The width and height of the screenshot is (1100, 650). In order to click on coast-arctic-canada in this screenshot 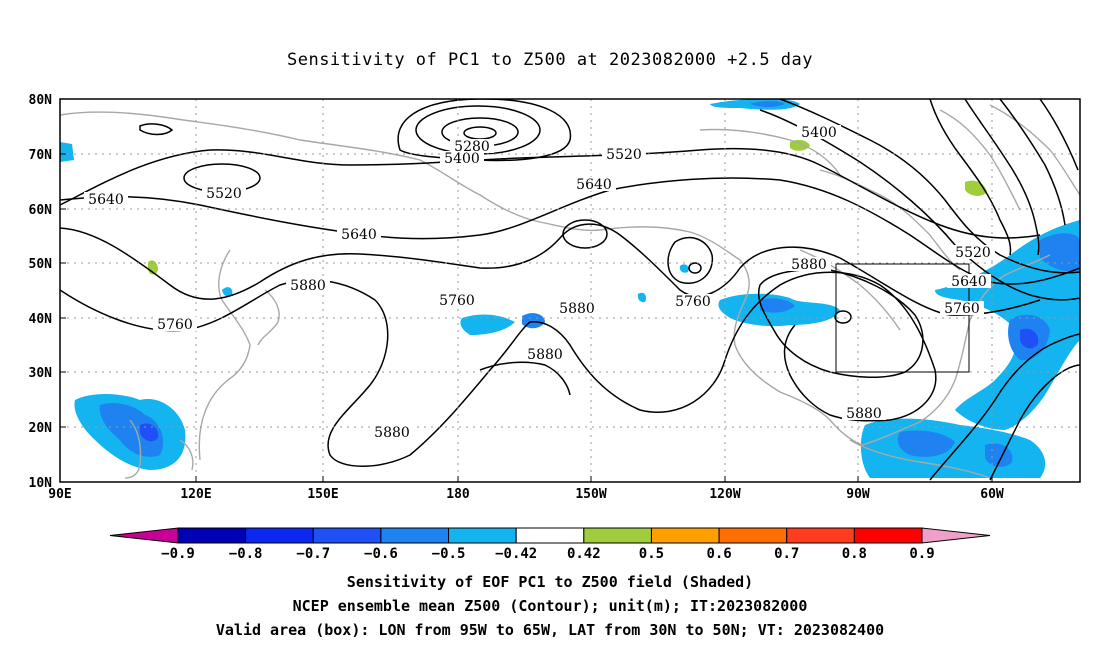, I will do `click(770, 152)`.